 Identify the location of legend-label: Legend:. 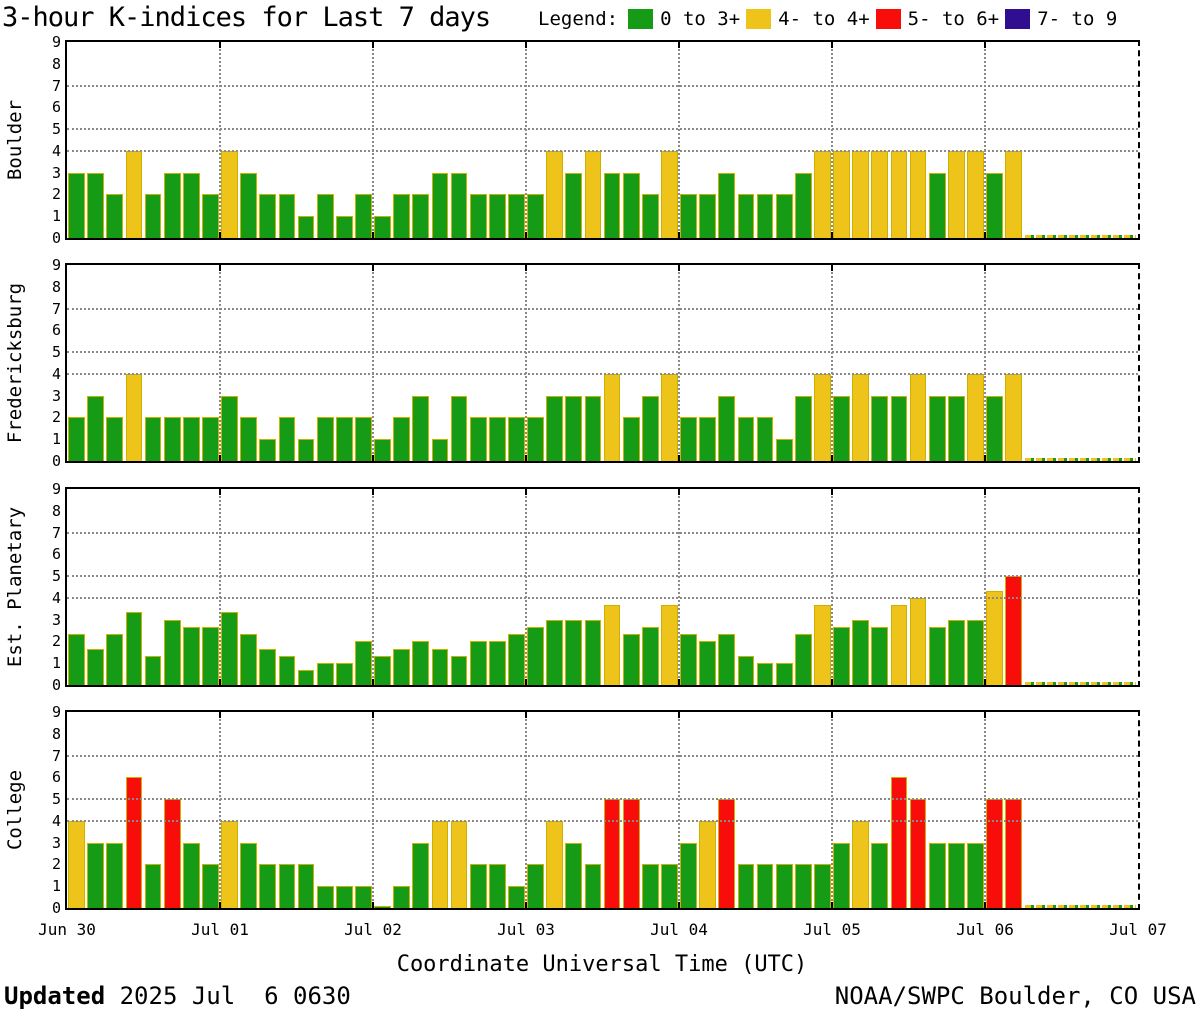
(578, 19).